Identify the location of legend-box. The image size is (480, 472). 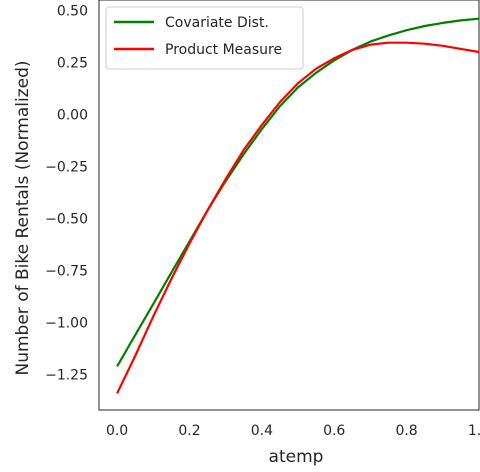
(204, 38).